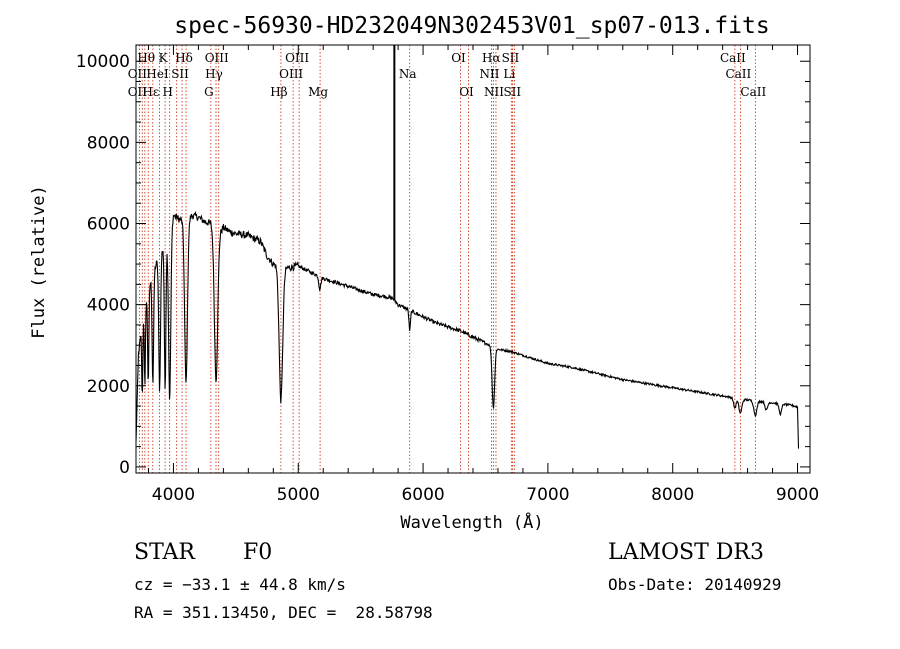 The width and height of the screenshot is (900, 649). Describe the element at coordinates (209, 92) in the screenshot. I see `line-annotation: G` at that location.